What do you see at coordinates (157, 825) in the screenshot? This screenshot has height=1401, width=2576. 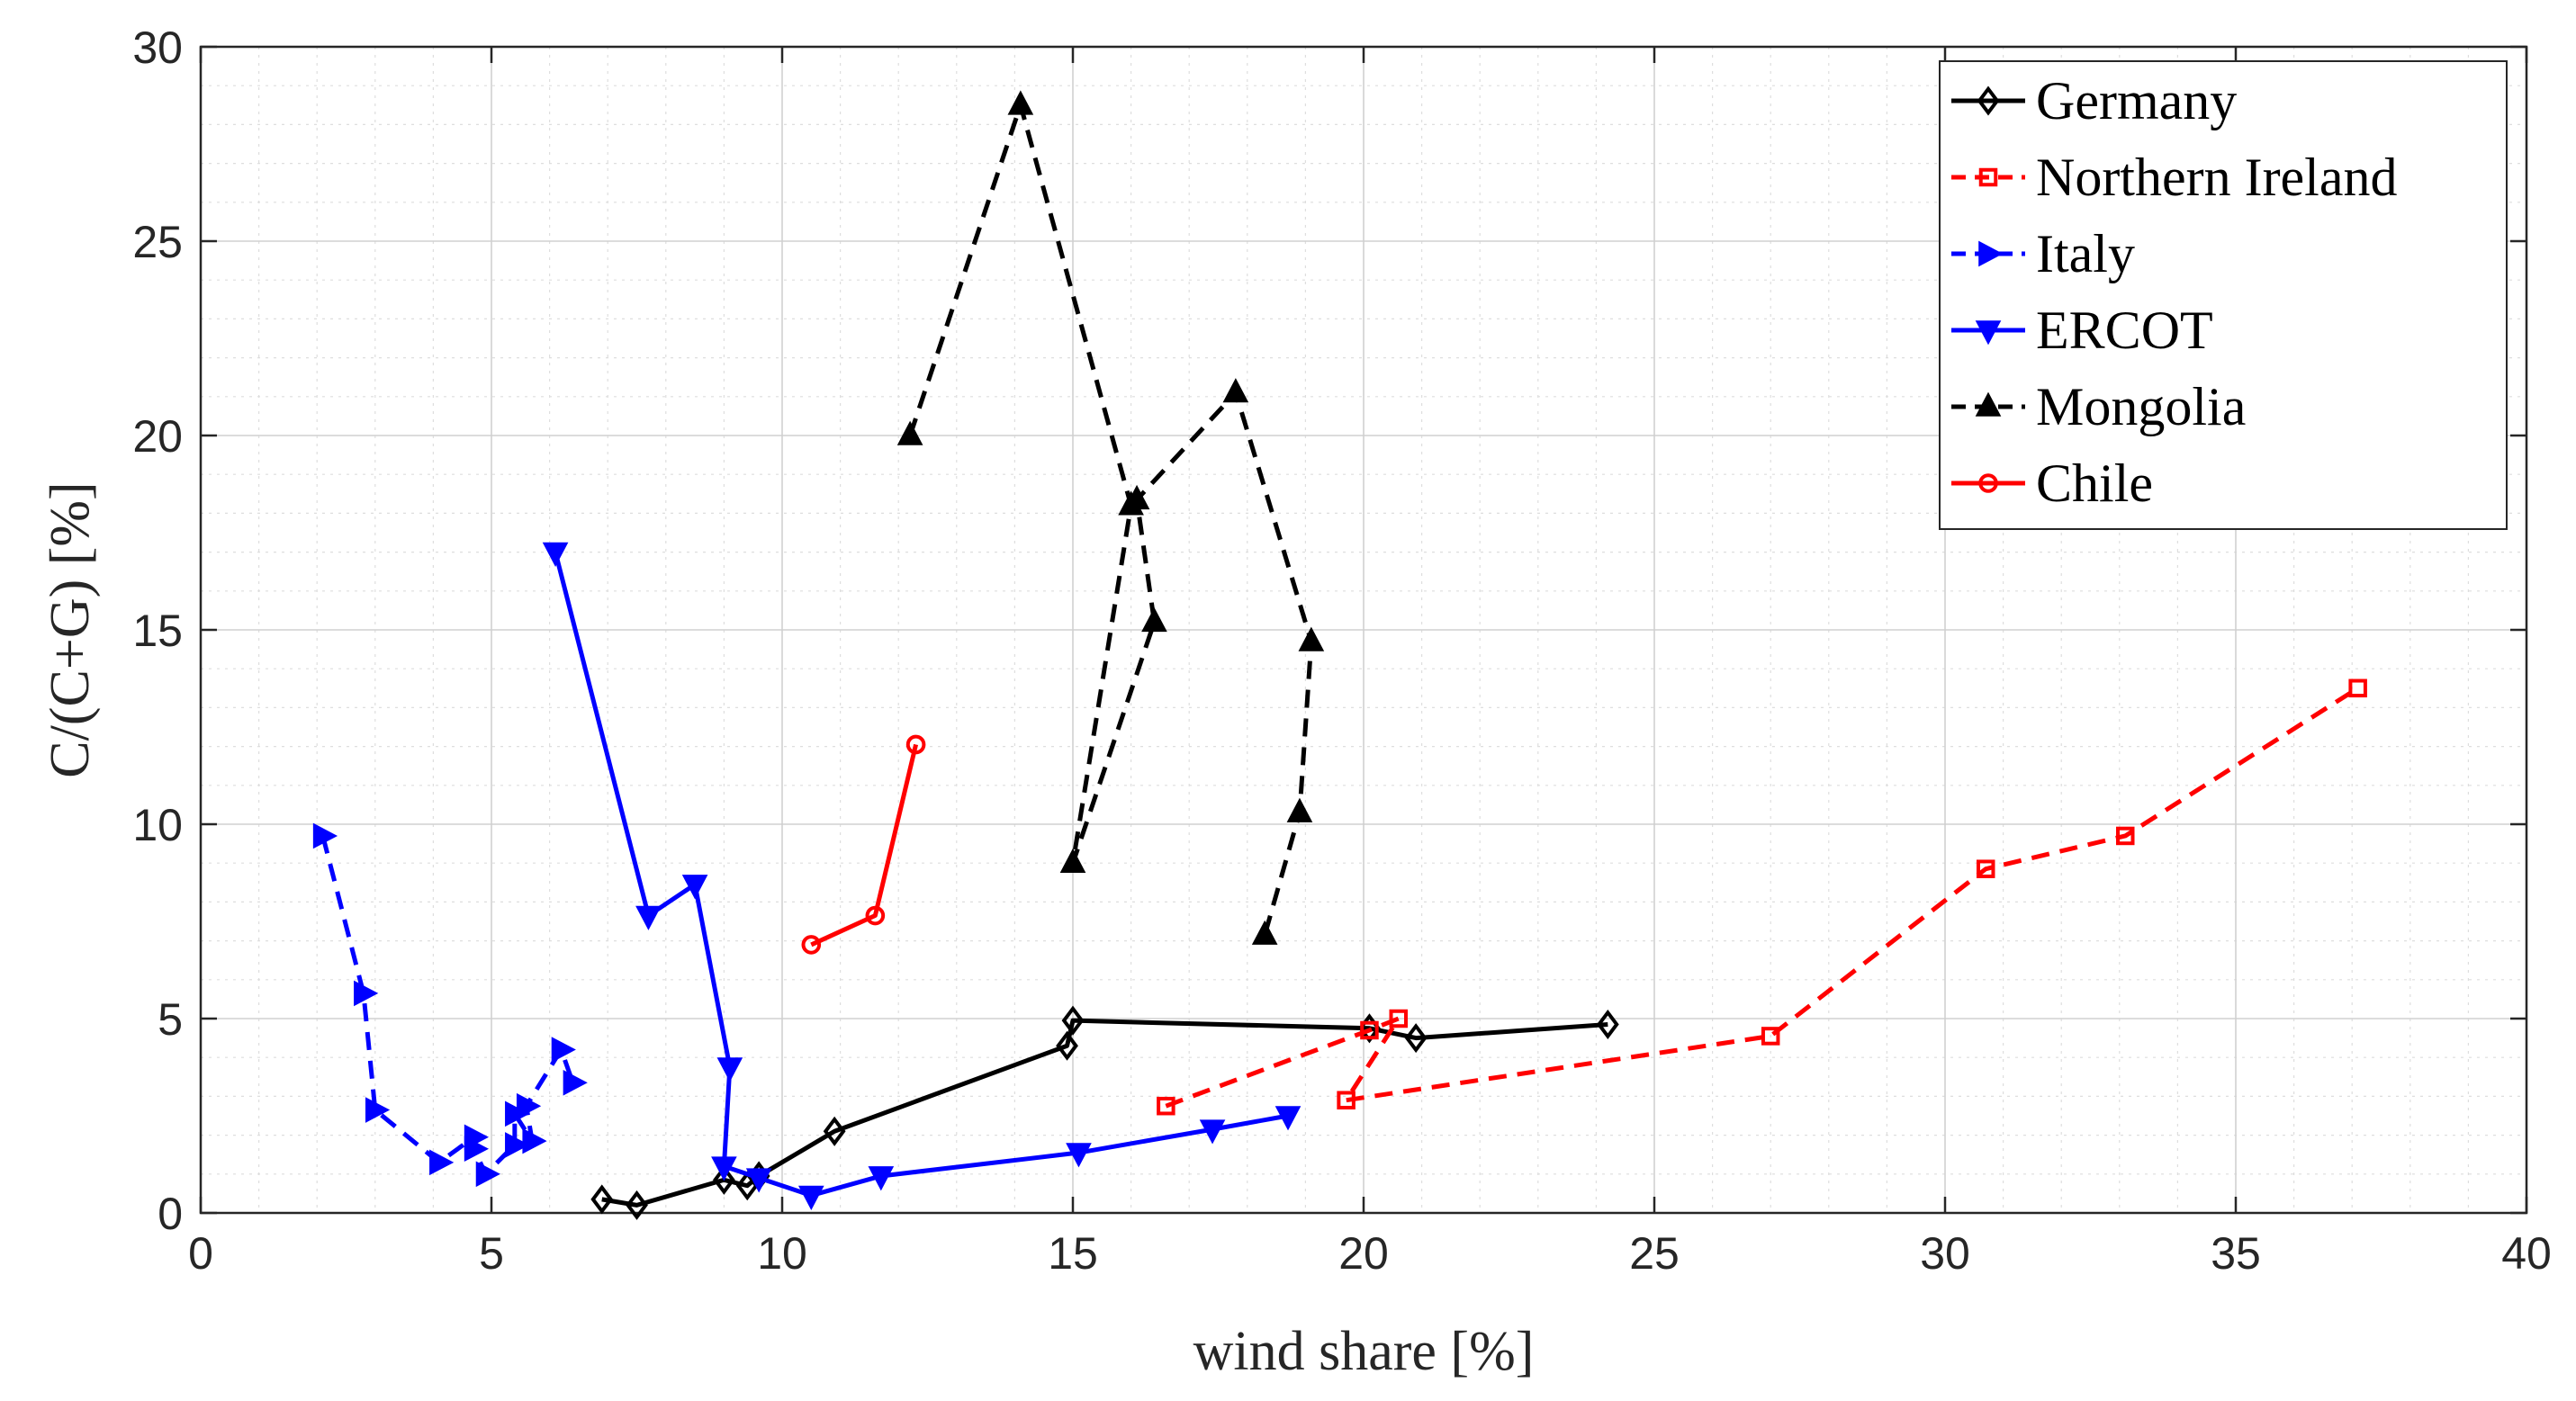 I see `y-tick-label: 10` at bounding box center [157, 825].